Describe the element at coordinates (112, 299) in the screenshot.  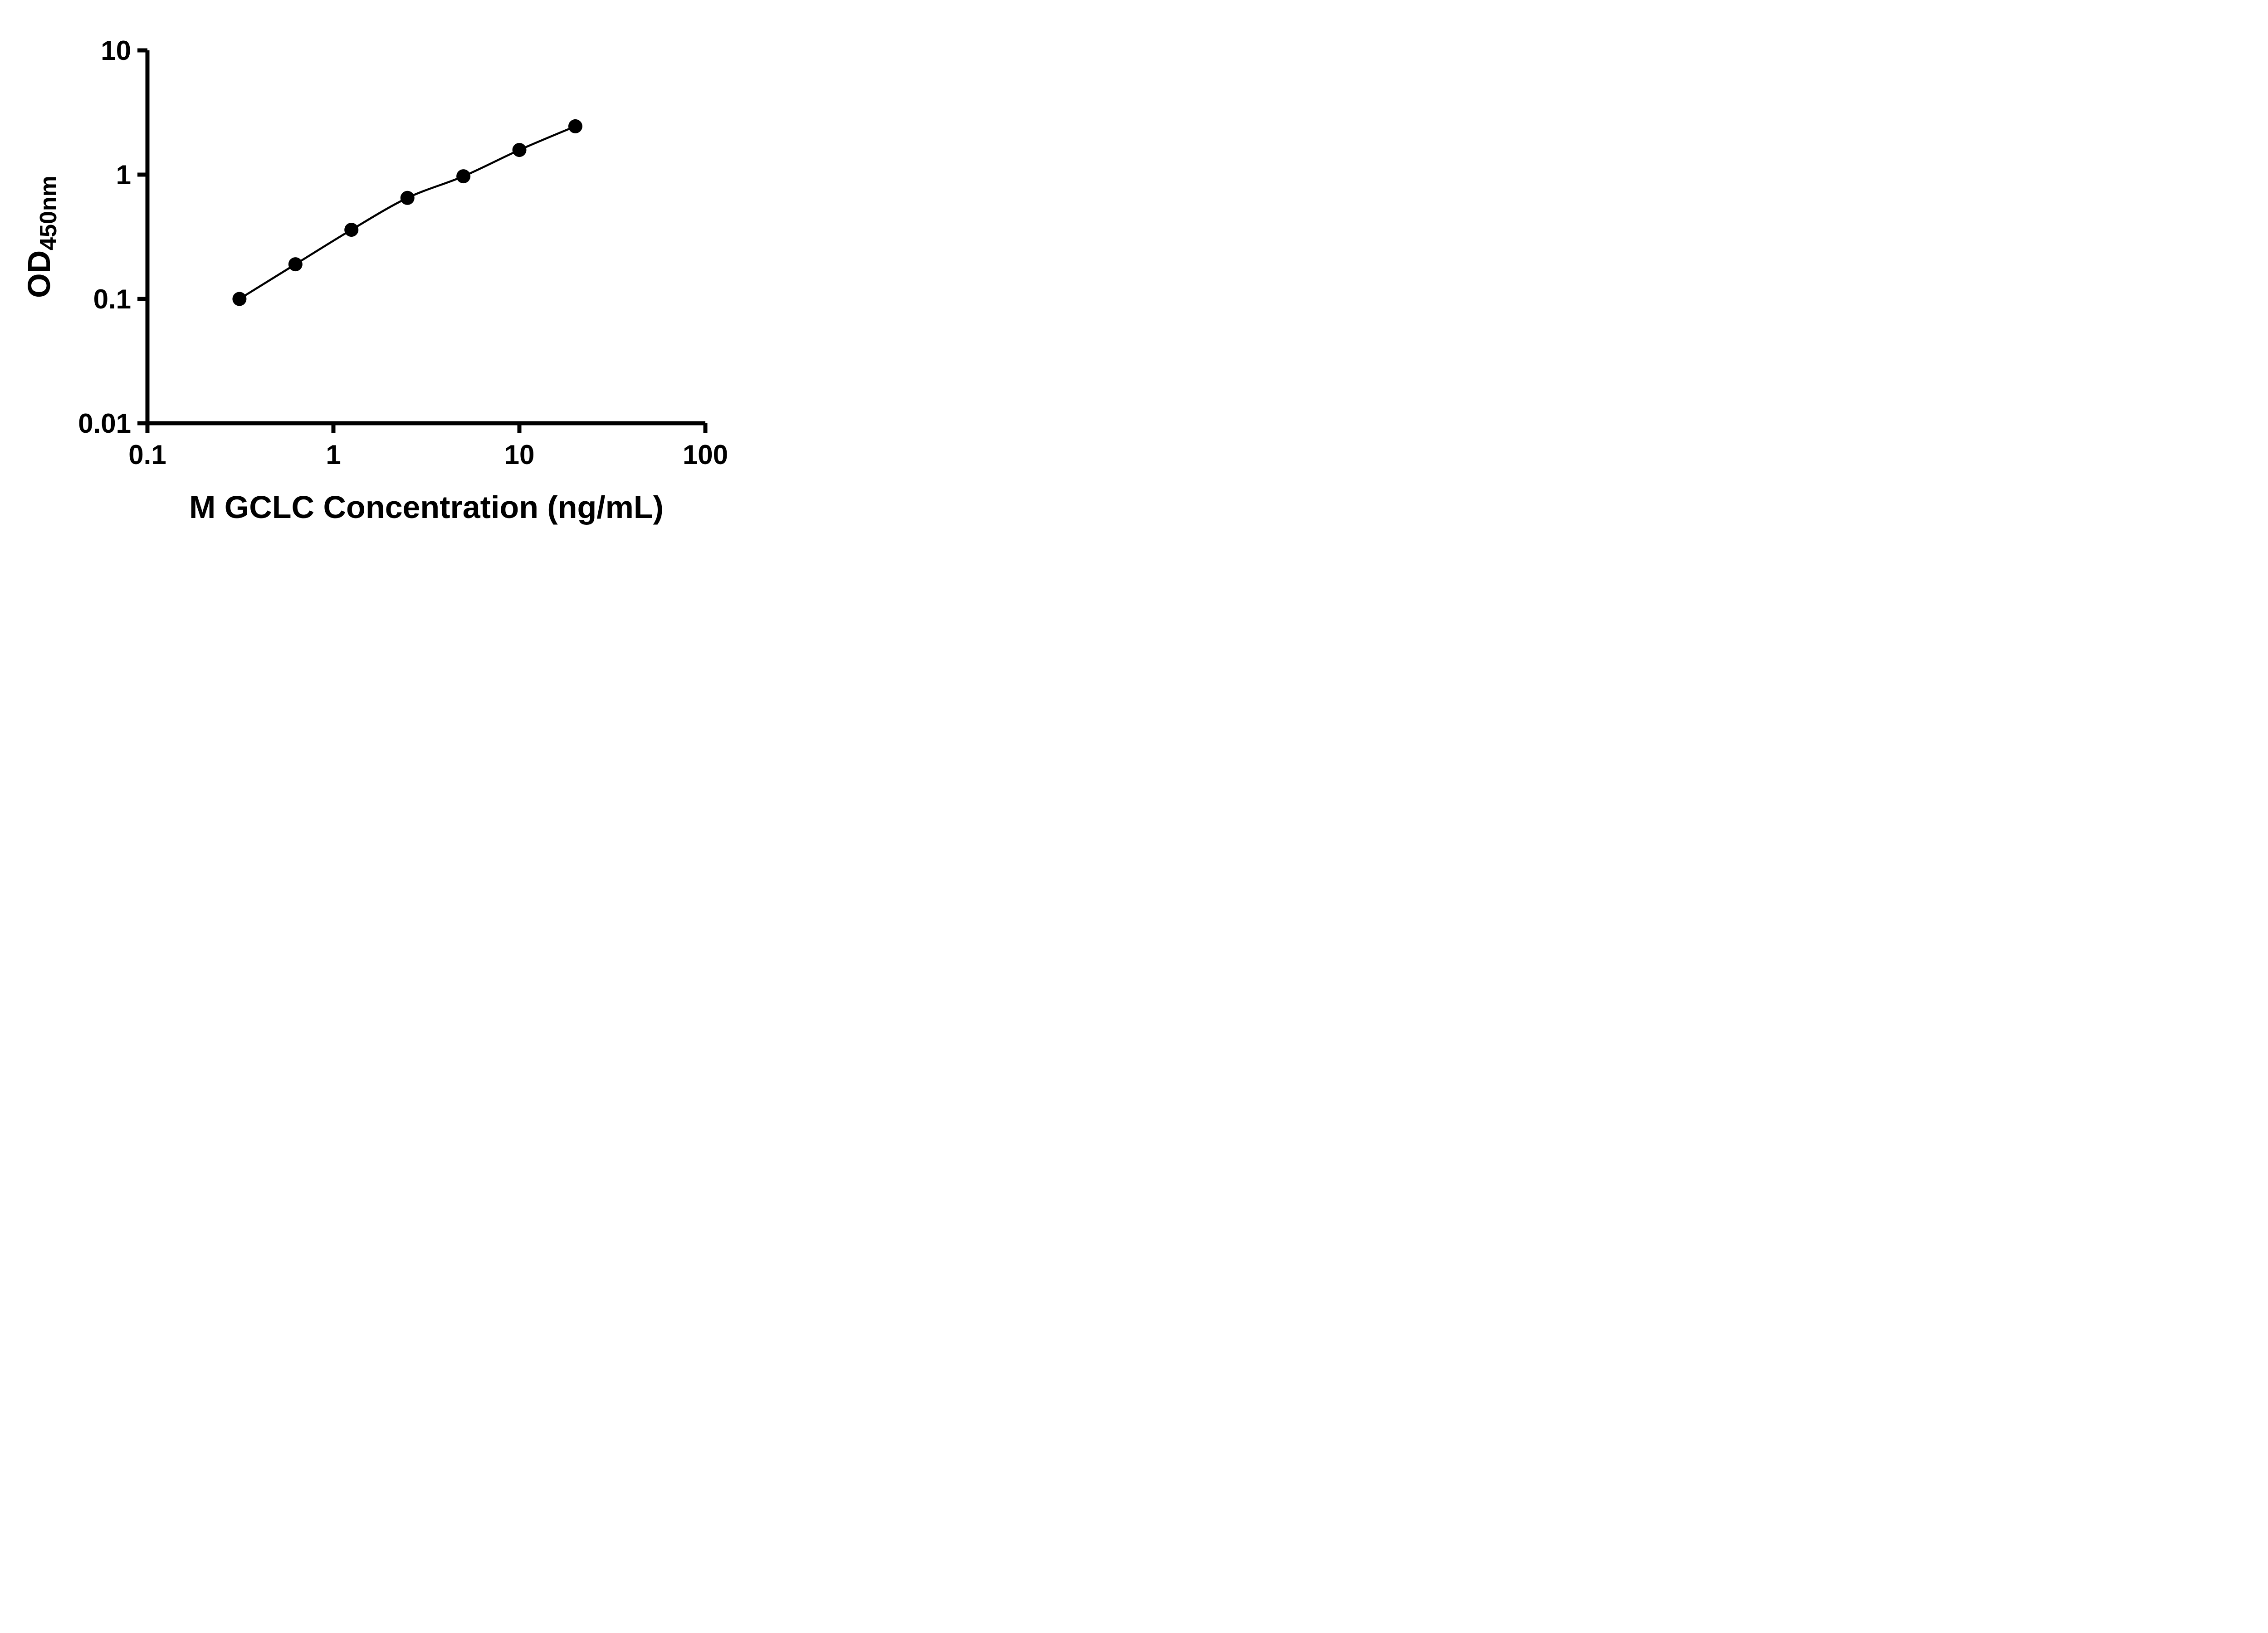
I see `y-tick-label: 0.1` at that location.